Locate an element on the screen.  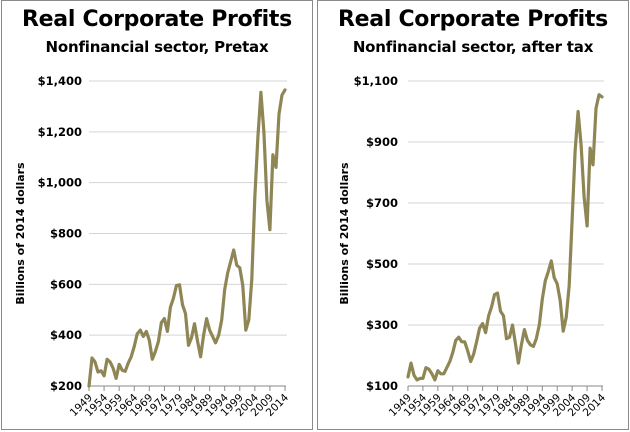
y-tick-label: $100 is located at coordinates (382, 386).